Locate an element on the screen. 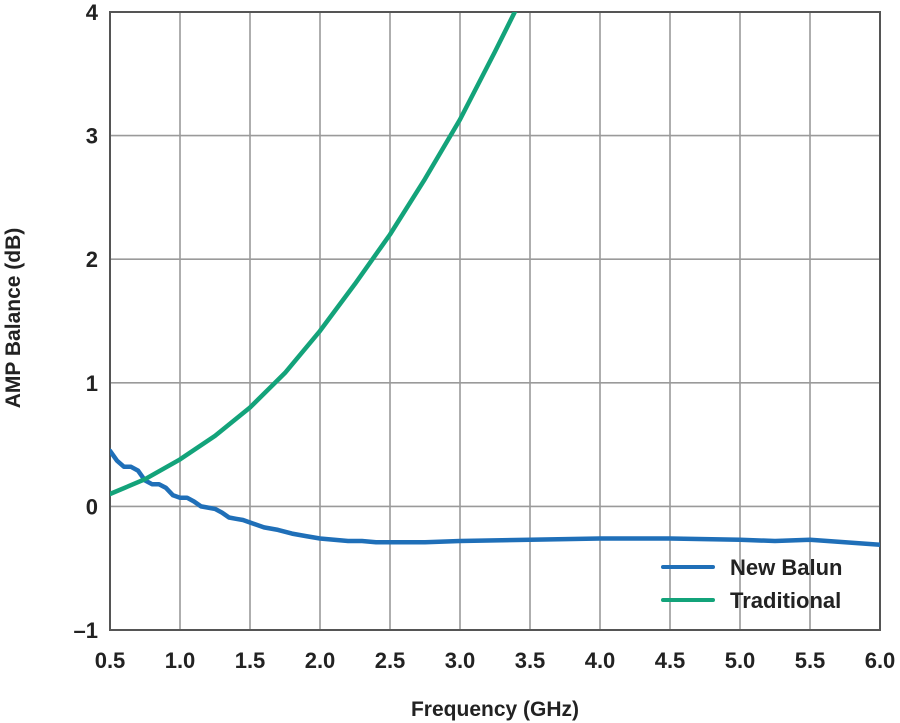  x-tick-label: 2.5 is located at coordinates (390, 660).